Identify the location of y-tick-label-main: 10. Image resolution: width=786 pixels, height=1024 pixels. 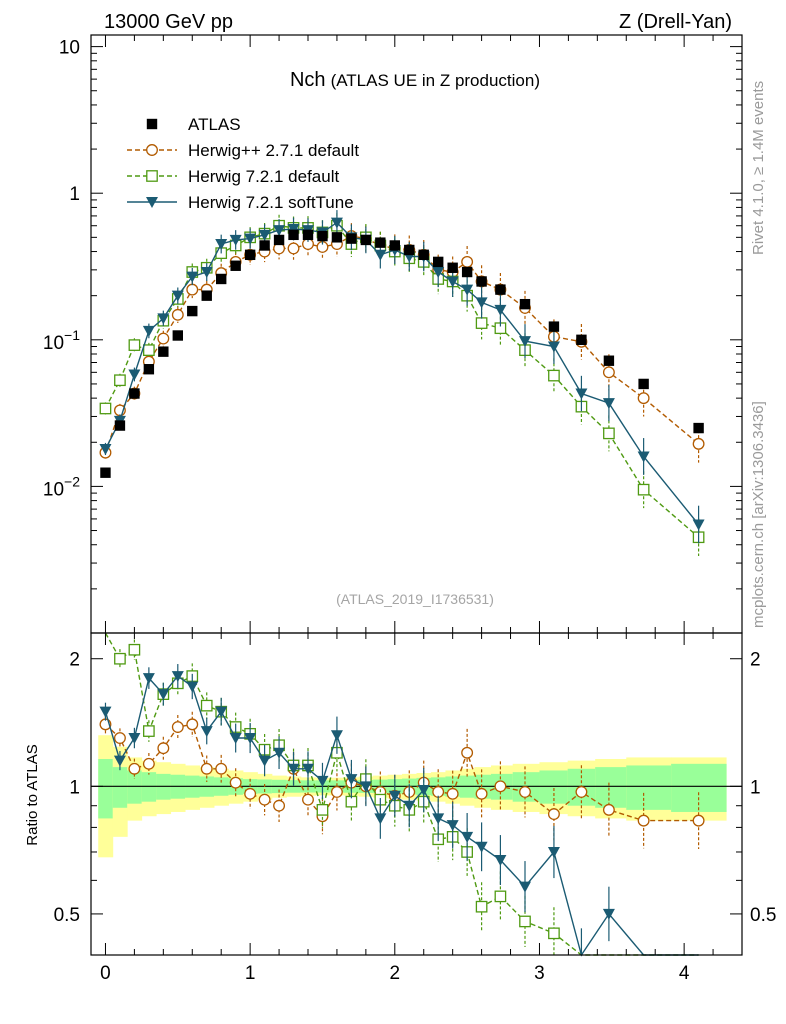
(69, 48).